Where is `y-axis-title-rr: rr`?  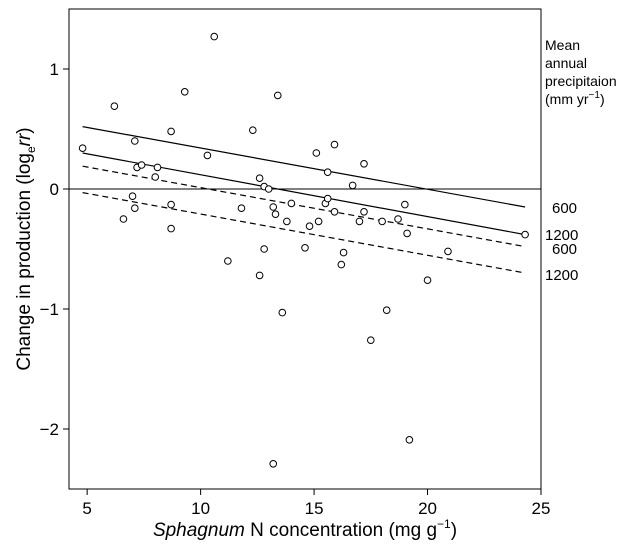 y-axis-title-rr: rr is located at coordinates (24, 139).